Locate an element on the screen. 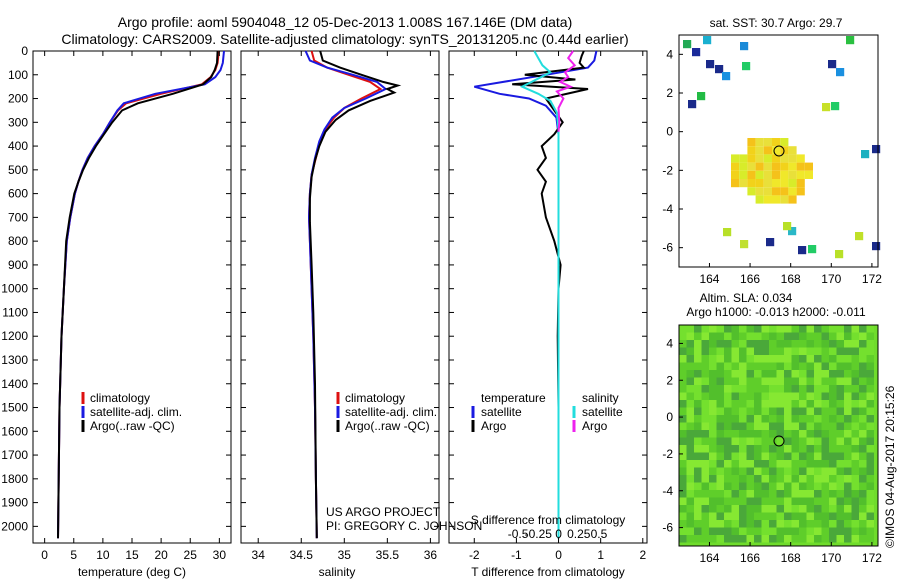 Image resolution: width=900 pixels, height=580 pixels. map-y-tick-label: 2 is located at coordinates (669, 93).